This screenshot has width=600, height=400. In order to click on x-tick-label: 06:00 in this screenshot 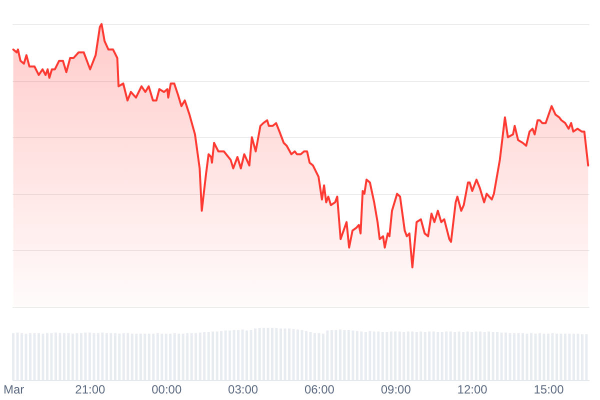, I will do `click(319, 389)`.